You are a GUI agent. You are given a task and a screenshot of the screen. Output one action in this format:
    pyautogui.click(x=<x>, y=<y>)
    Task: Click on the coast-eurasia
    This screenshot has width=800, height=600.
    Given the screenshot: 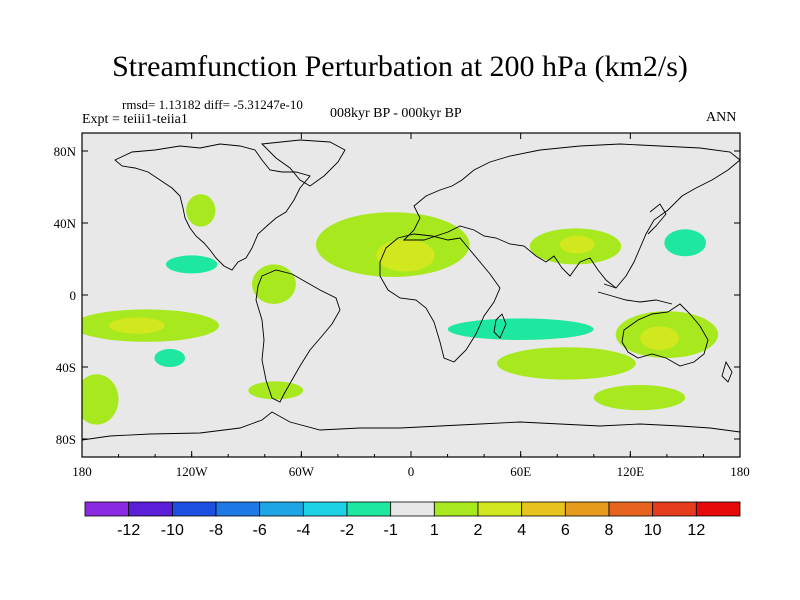 What is the action you would take?
    pyautogui.click(x=571, y=216)
    